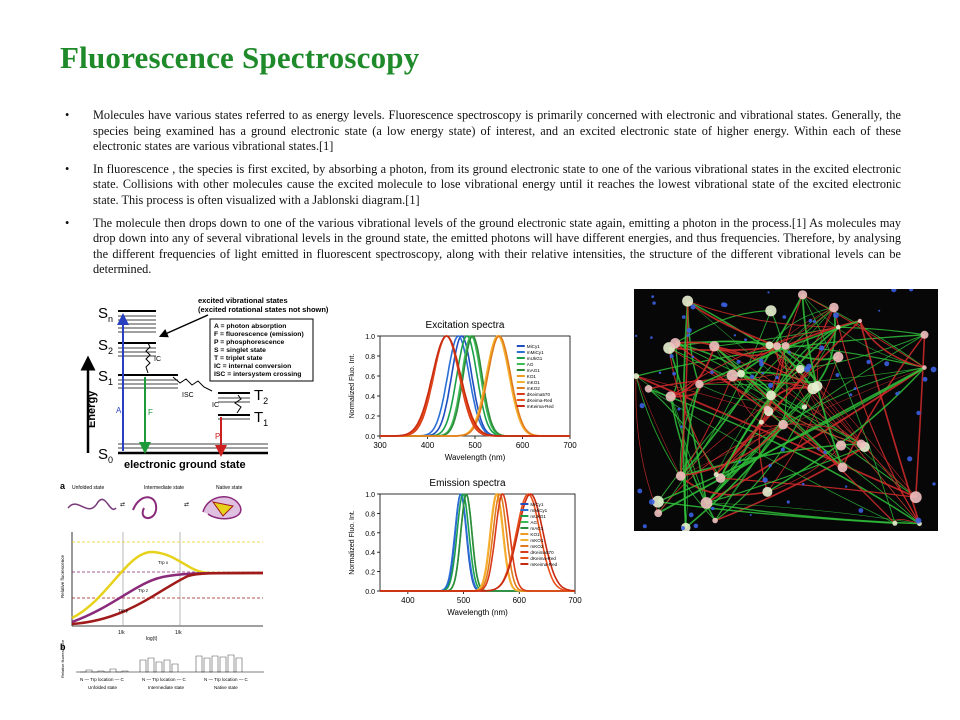 The height and width of the screenshot is (720, 960). Describe the element at coordinates (105, 314) in the screenshot. I see `level-sn: Sn` at that location.